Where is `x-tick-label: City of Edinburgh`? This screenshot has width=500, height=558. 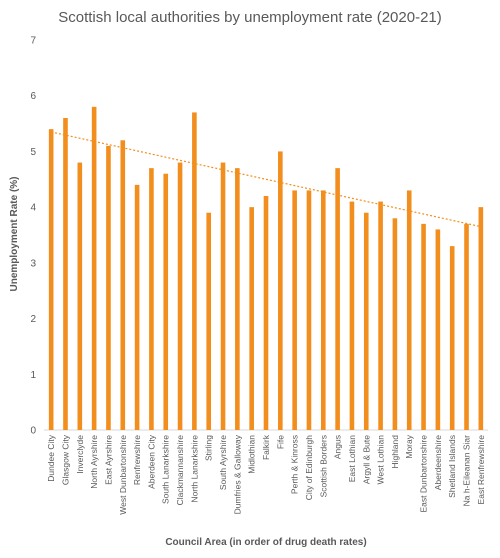
x-tick-label: City of Edinburgh is located at coordinates (309, 467).